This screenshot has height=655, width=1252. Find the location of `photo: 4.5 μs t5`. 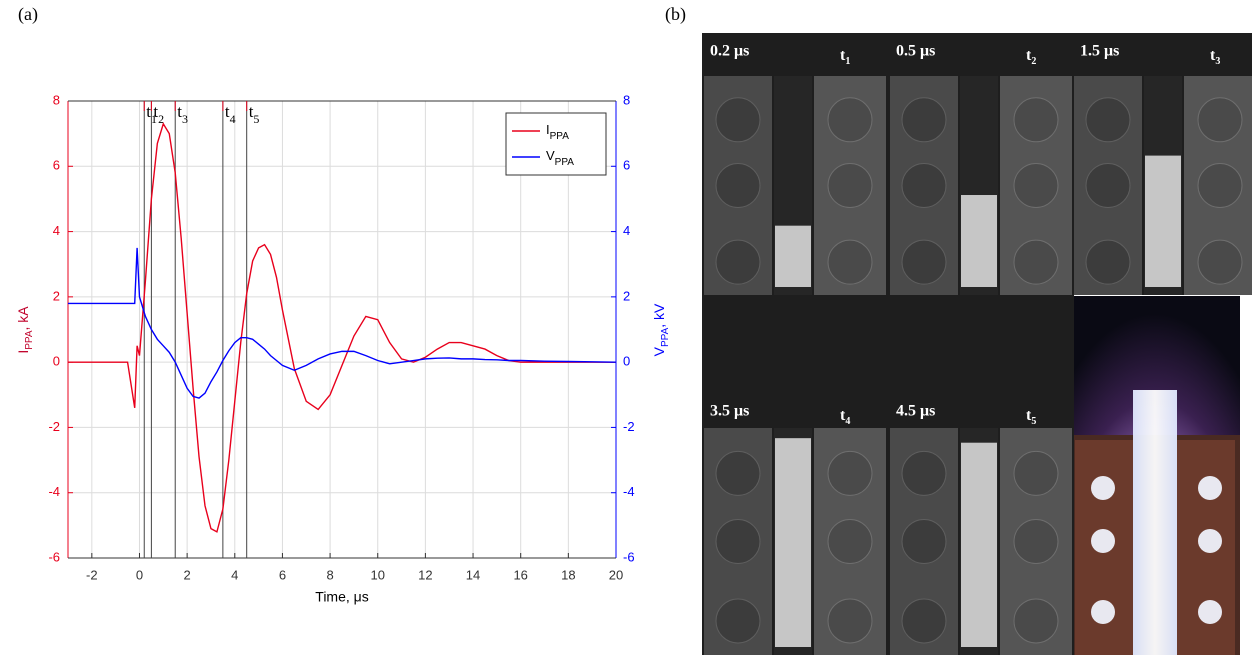

photo: 4.5 μs t5 is located at coordinates (981, 475).